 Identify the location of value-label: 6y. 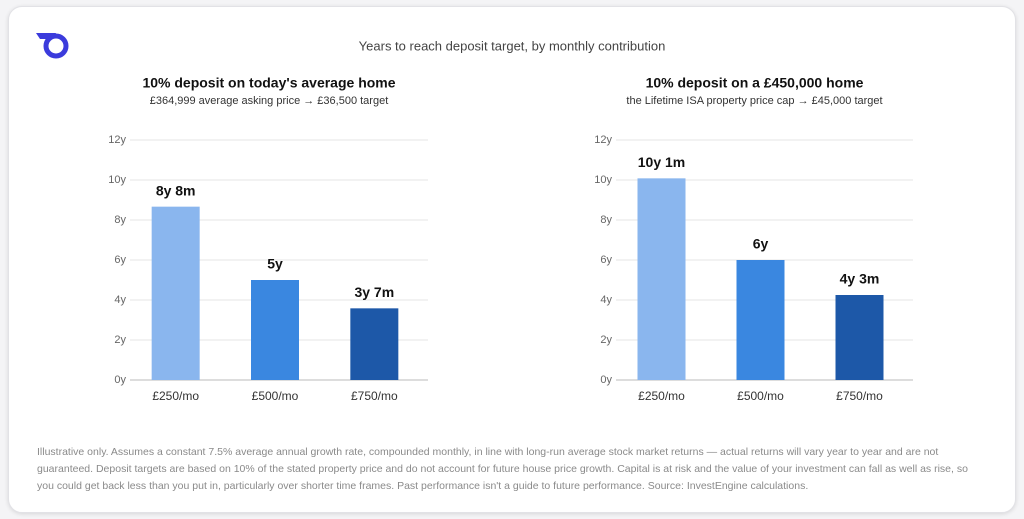
(761, 244).